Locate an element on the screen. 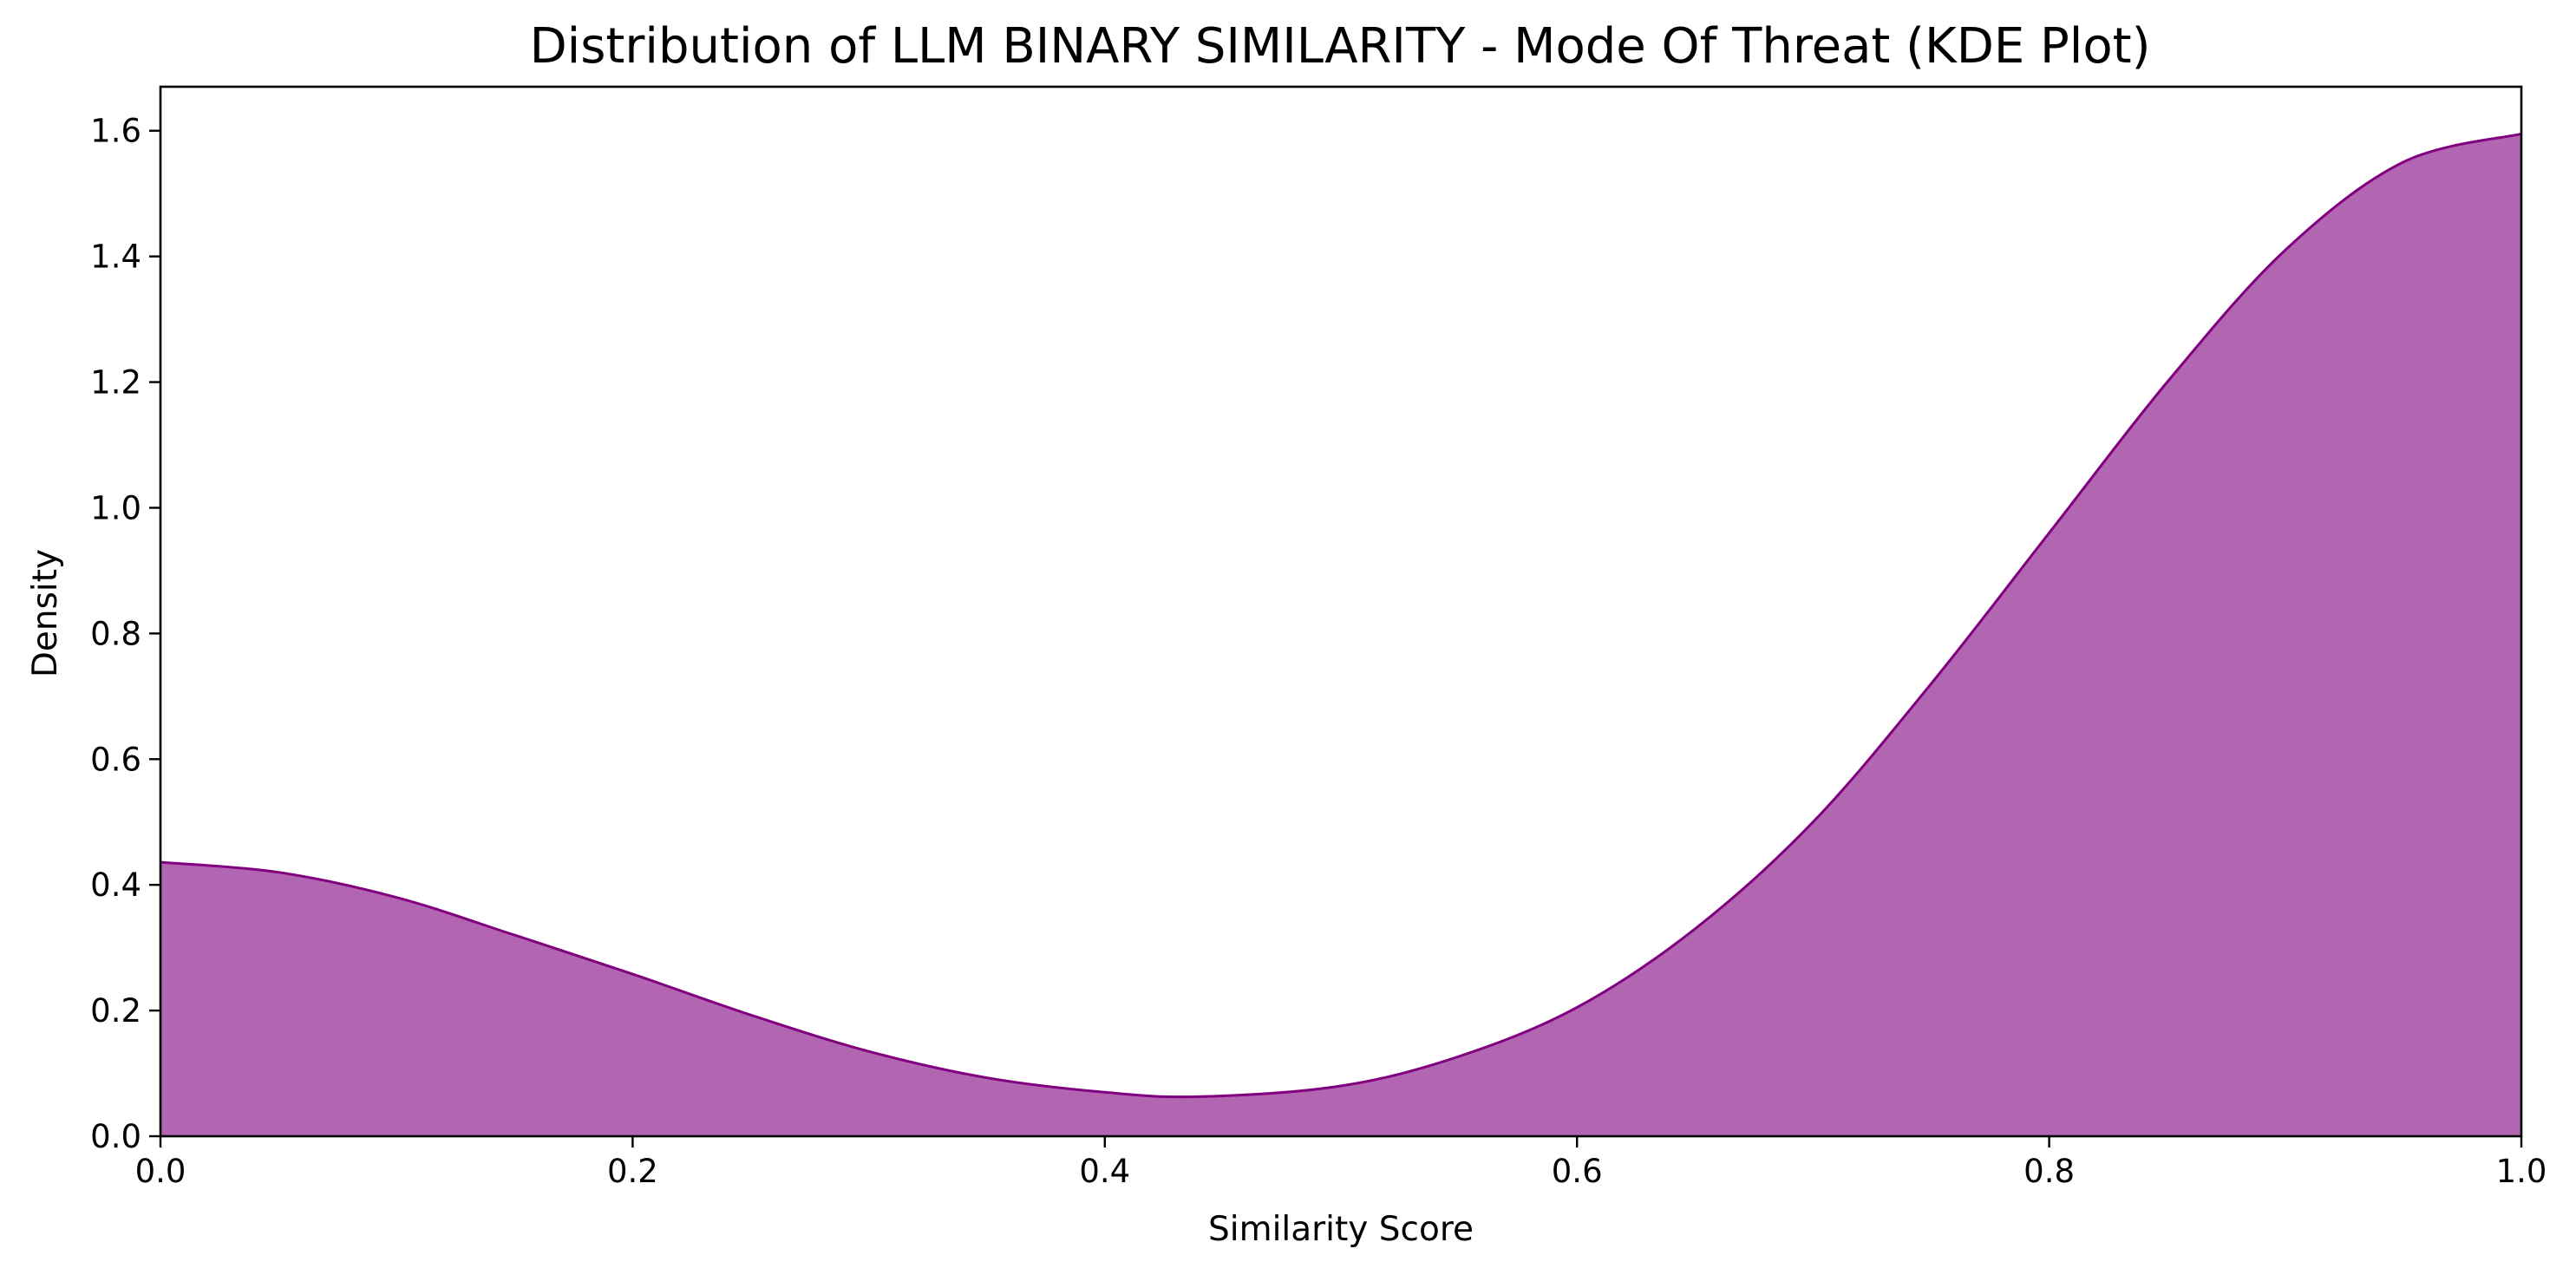  y-tick-label: 1.2 is located at coordinates (115, 383).